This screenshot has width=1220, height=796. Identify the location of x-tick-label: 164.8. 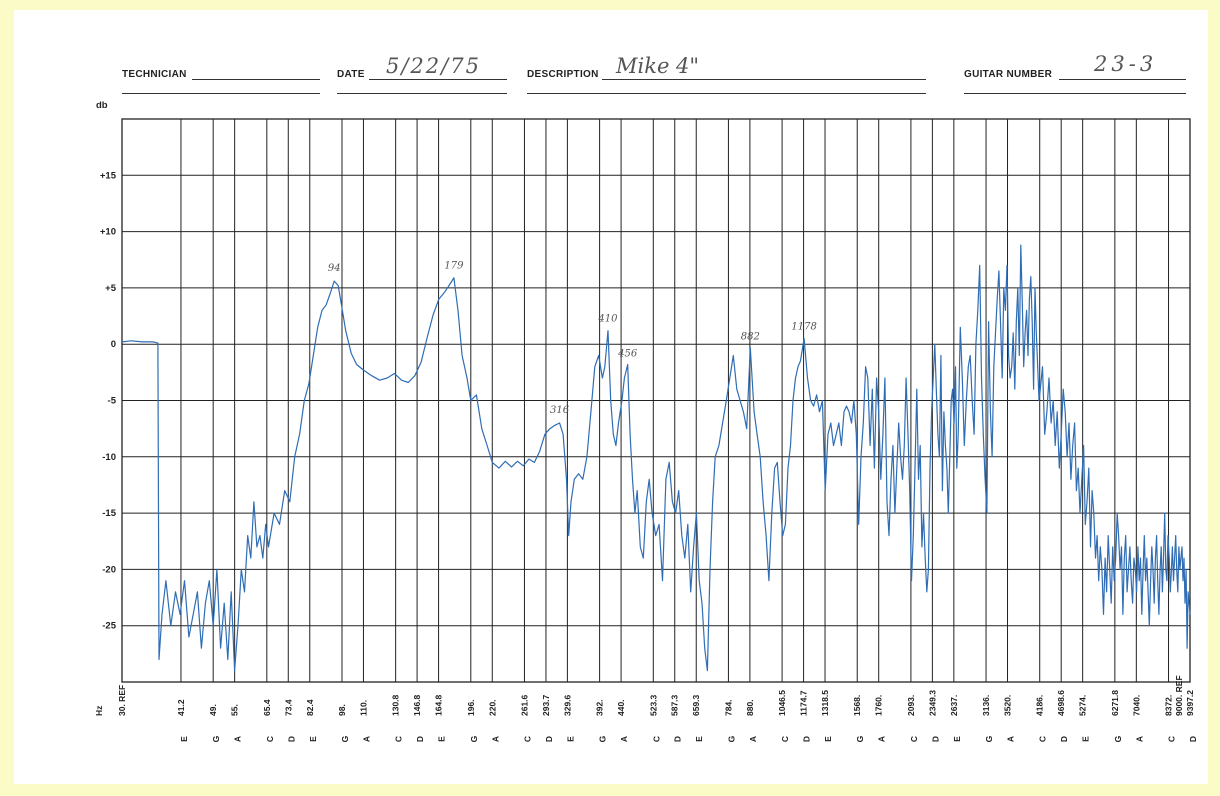
(439, 705).